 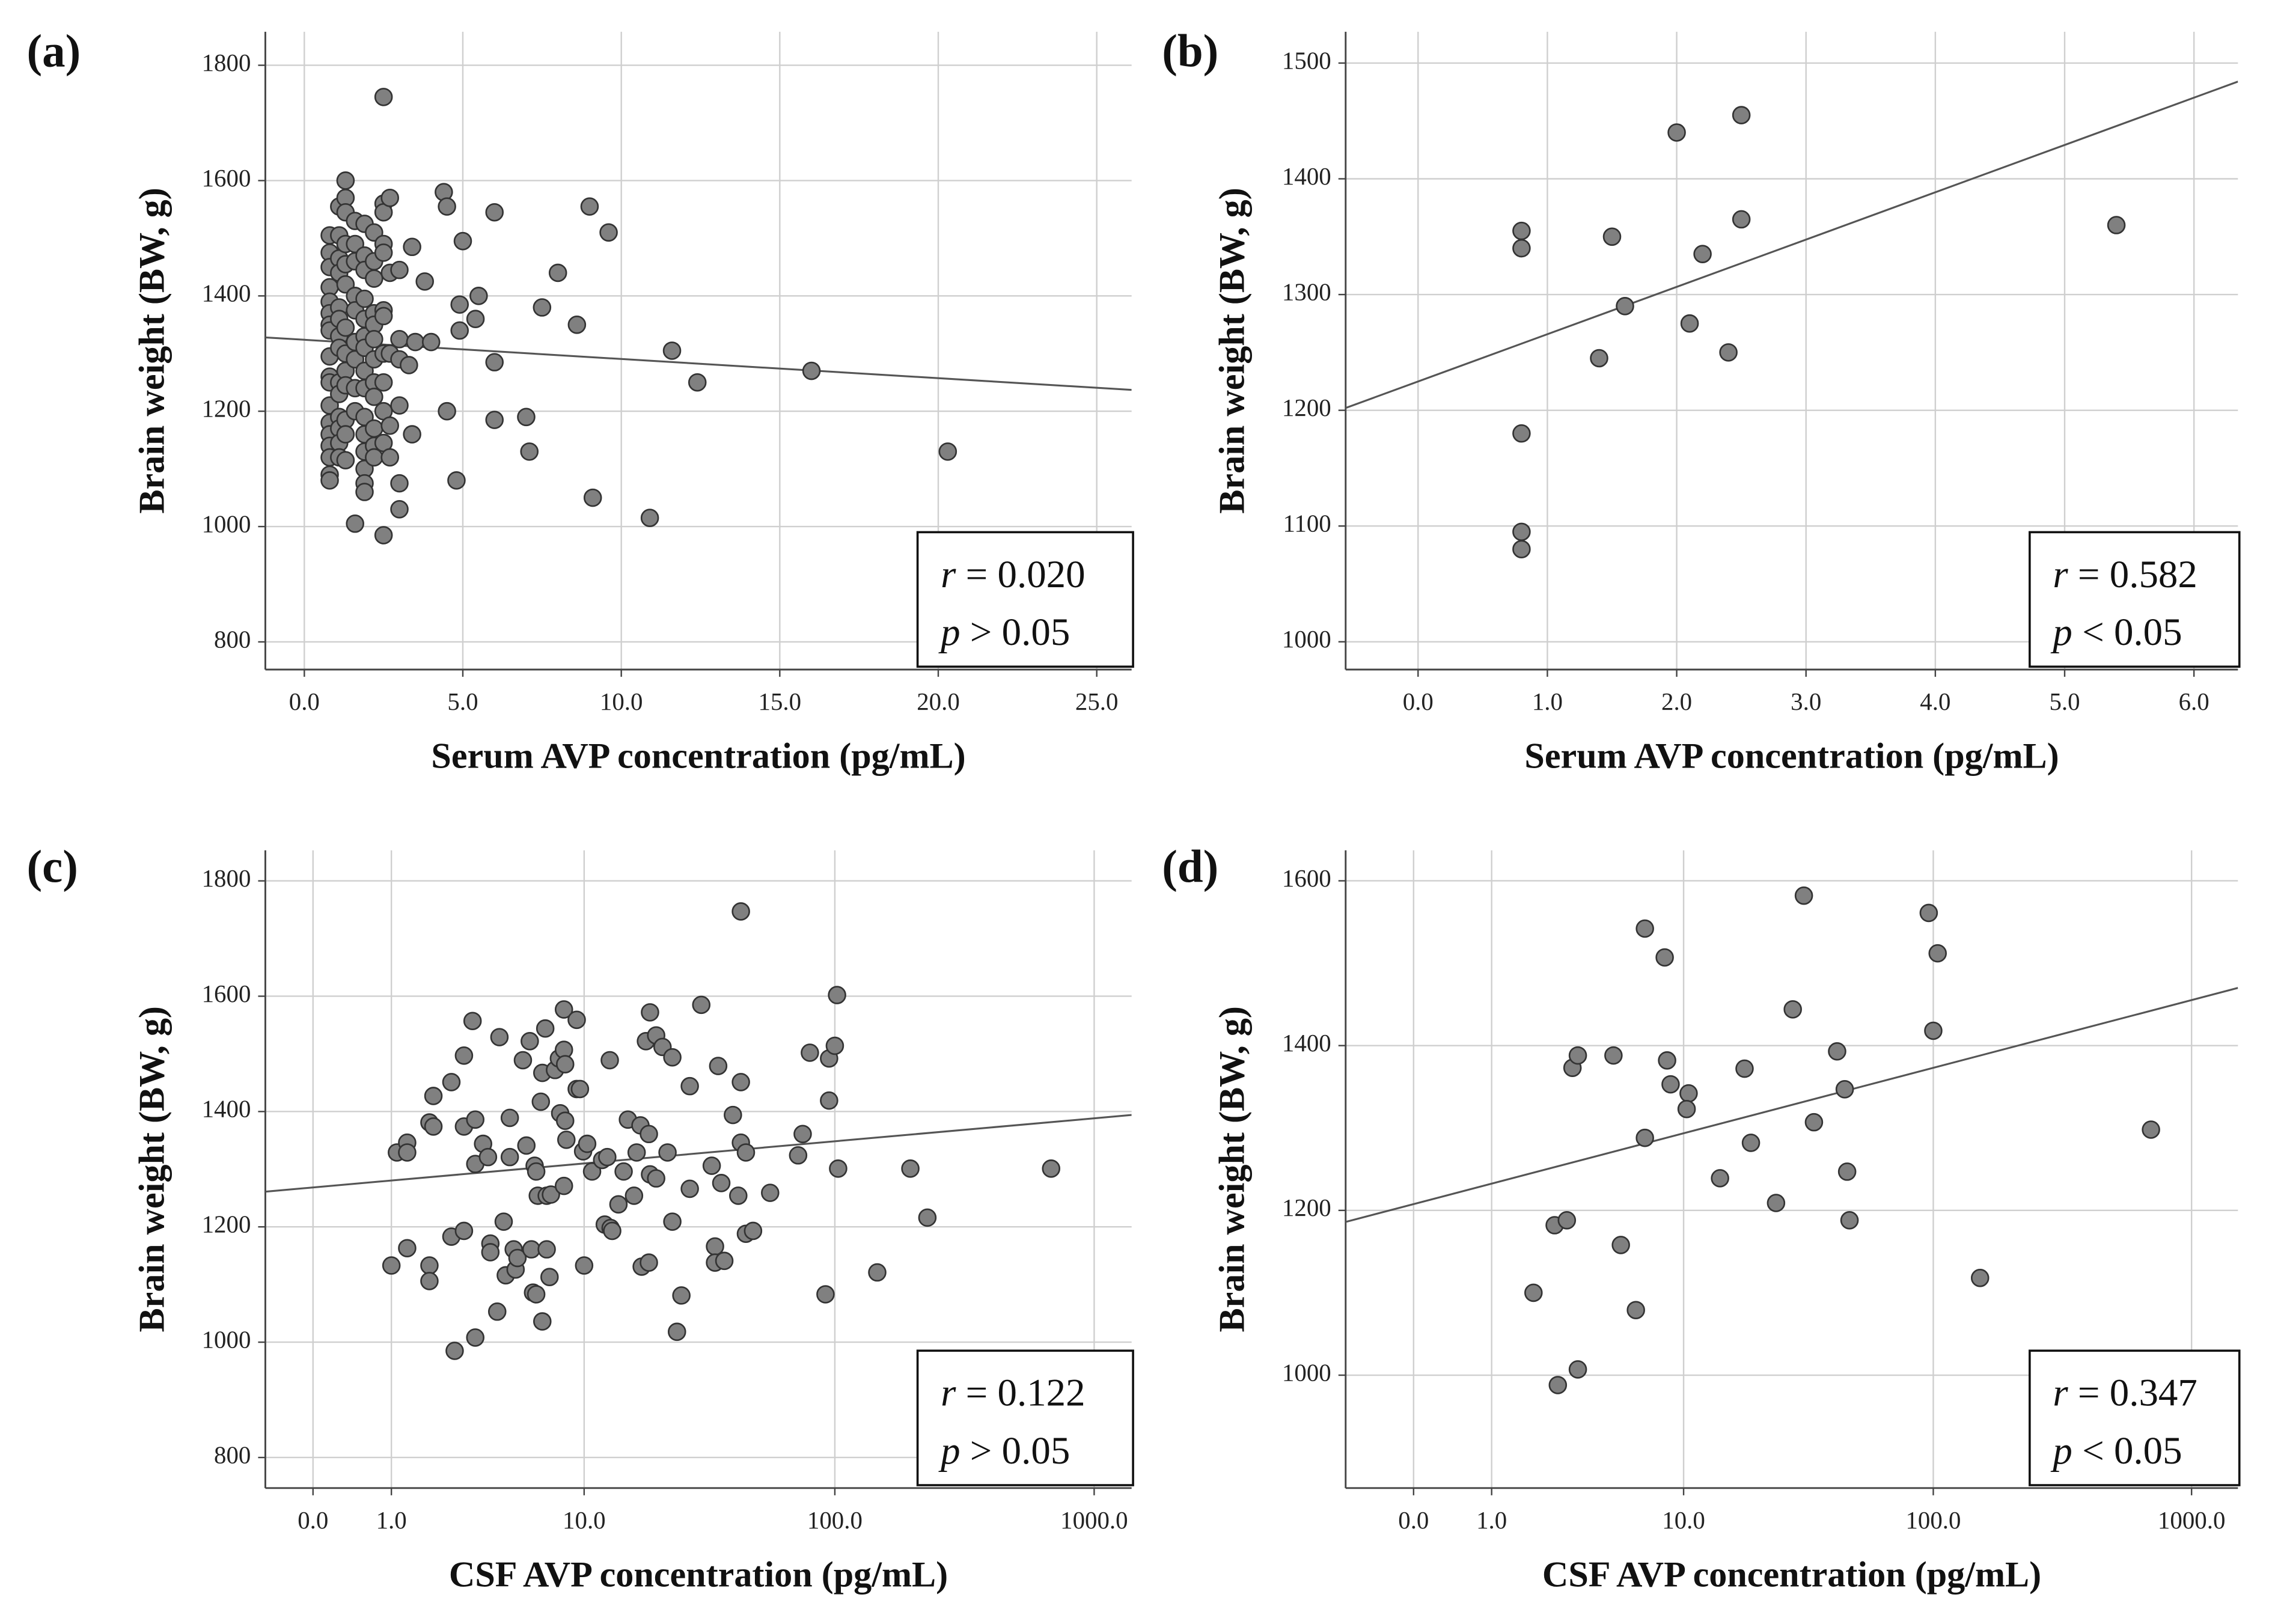 What do you see at coordinates (1933, 1520) in the screenshot?
I see `x-tick-label: 100.0` at bounding box center [1933, 1520].